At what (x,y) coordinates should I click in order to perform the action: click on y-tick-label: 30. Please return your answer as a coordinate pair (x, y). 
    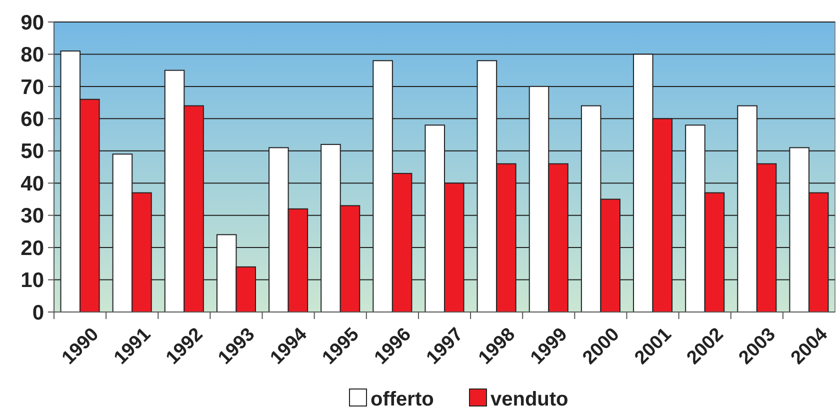
    Looking at the image, I should click on (32, 216).